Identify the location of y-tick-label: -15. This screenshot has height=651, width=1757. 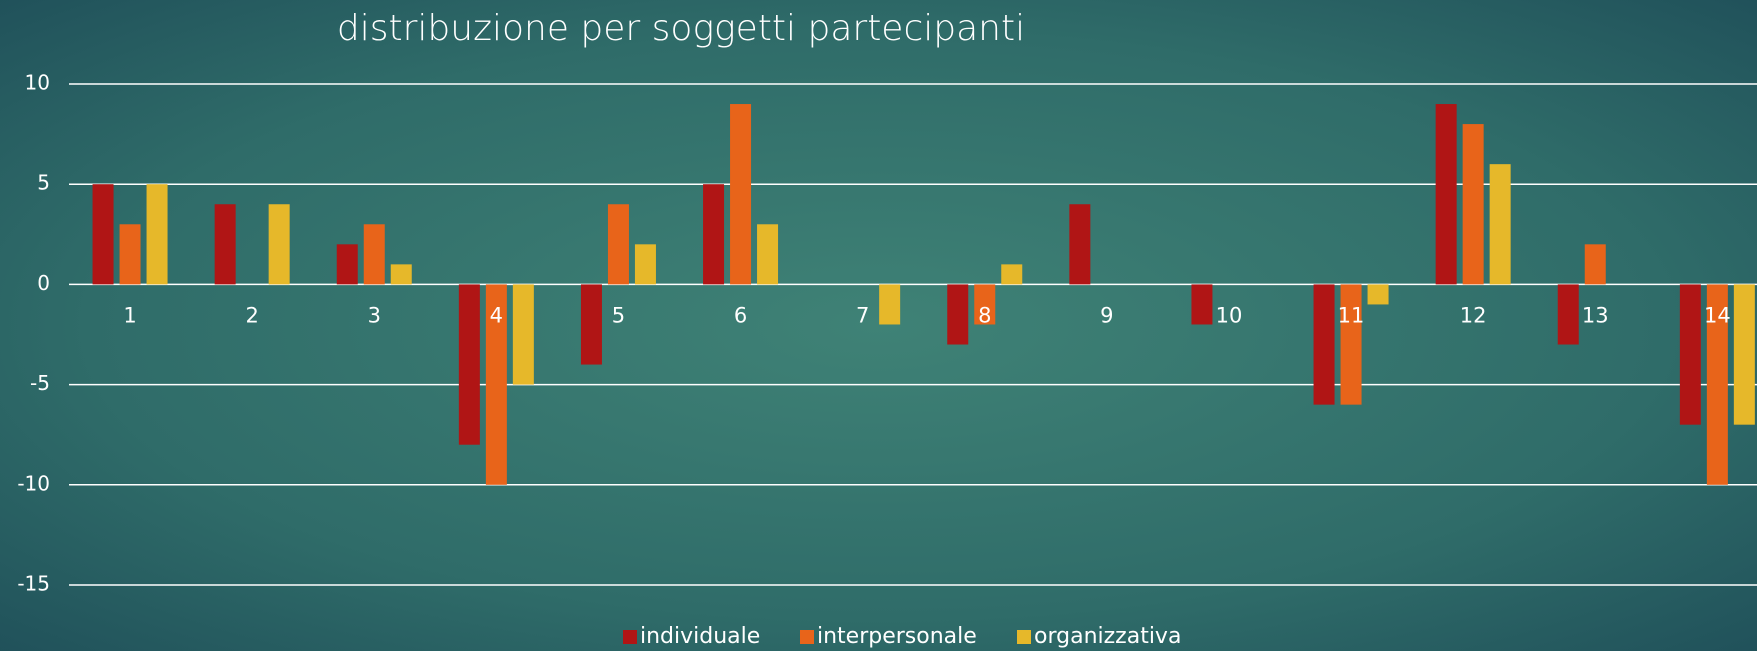
(33, 584).